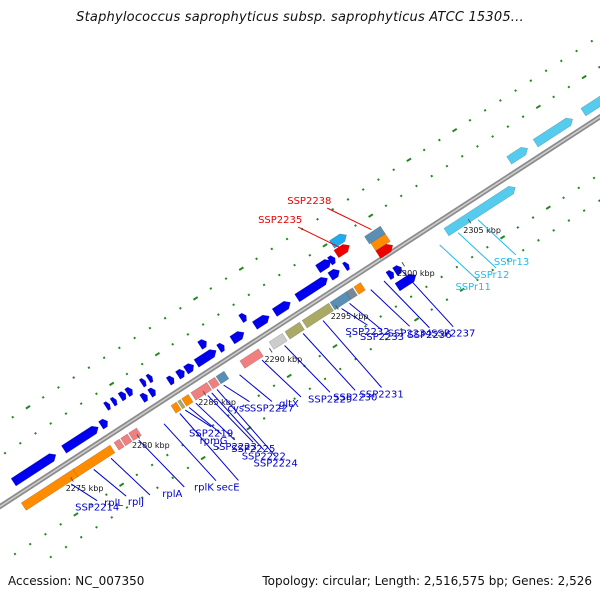 Image resolution: width=600 pixels, height=600 pixels. What do you see at coordinates (382, 394) in the screenshot?
I see `gene-label-ssp2231: SSP2231` at bounding box center [382, 394].